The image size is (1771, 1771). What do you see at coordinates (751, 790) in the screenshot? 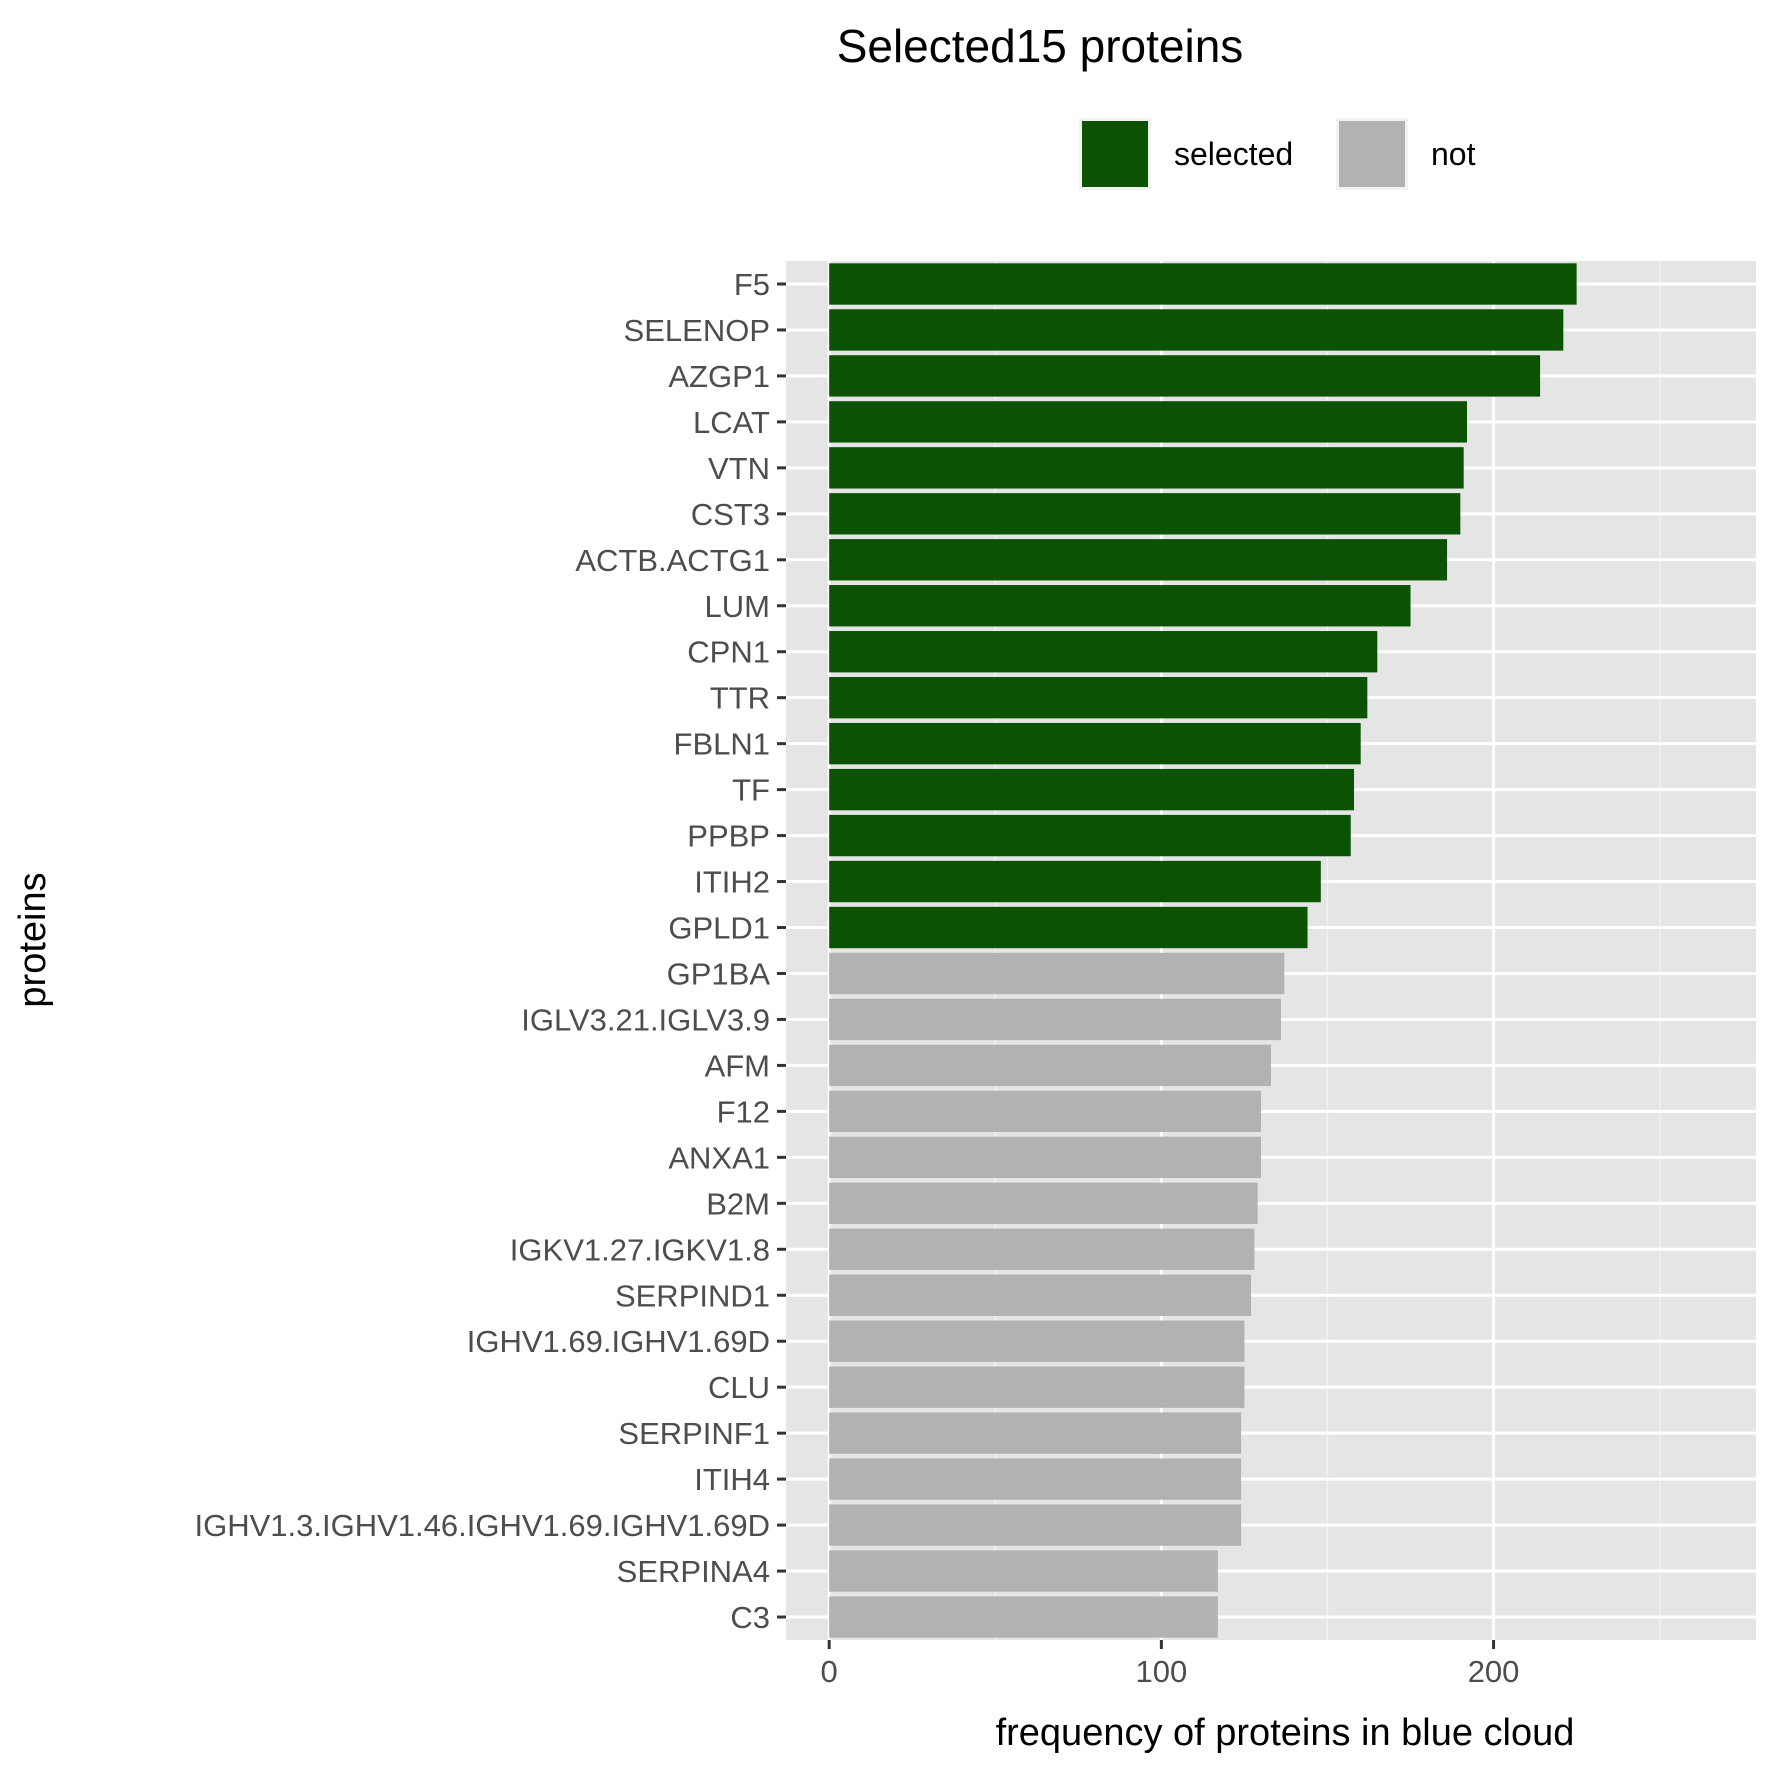
I see `y-tick-label: TF` at bounding box center [751, 790].